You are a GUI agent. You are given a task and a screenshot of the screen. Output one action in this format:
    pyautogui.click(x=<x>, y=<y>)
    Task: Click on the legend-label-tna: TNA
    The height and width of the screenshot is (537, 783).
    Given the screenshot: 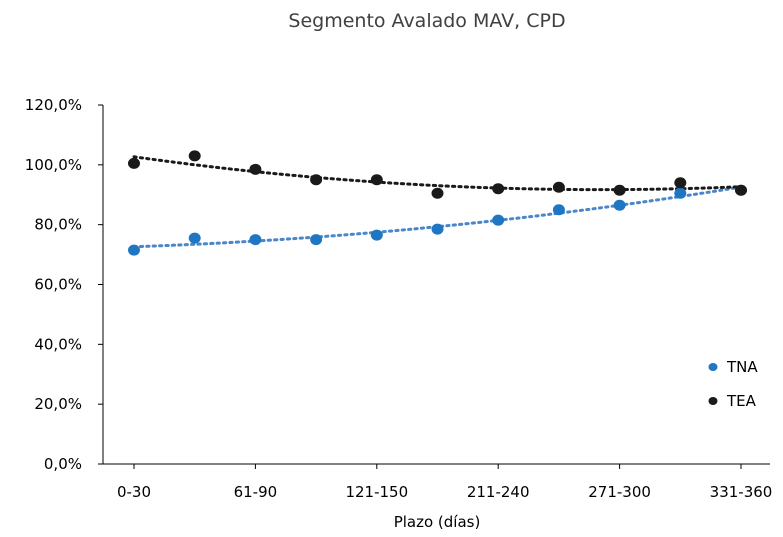 What is the action you would take?
    pyautogui.click(x=742, y=367)
    